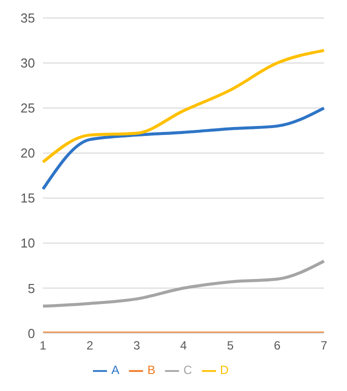 The width and height of the screenshot is (347, 391). I want to click on legend-label: D, so click(224, 370).